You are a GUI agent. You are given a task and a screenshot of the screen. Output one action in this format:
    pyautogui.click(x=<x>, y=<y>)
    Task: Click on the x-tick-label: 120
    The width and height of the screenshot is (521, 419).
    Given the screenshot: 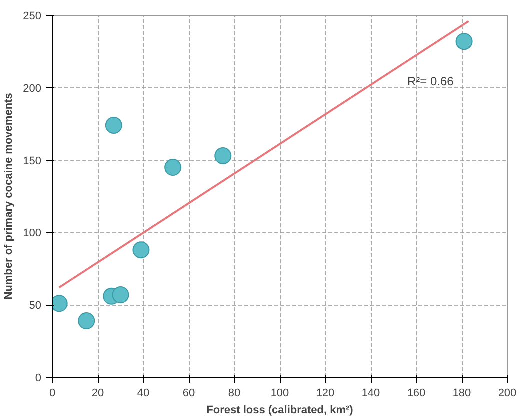 What is the action you would take?
    pyautogui.click(x=325, y=394)
    